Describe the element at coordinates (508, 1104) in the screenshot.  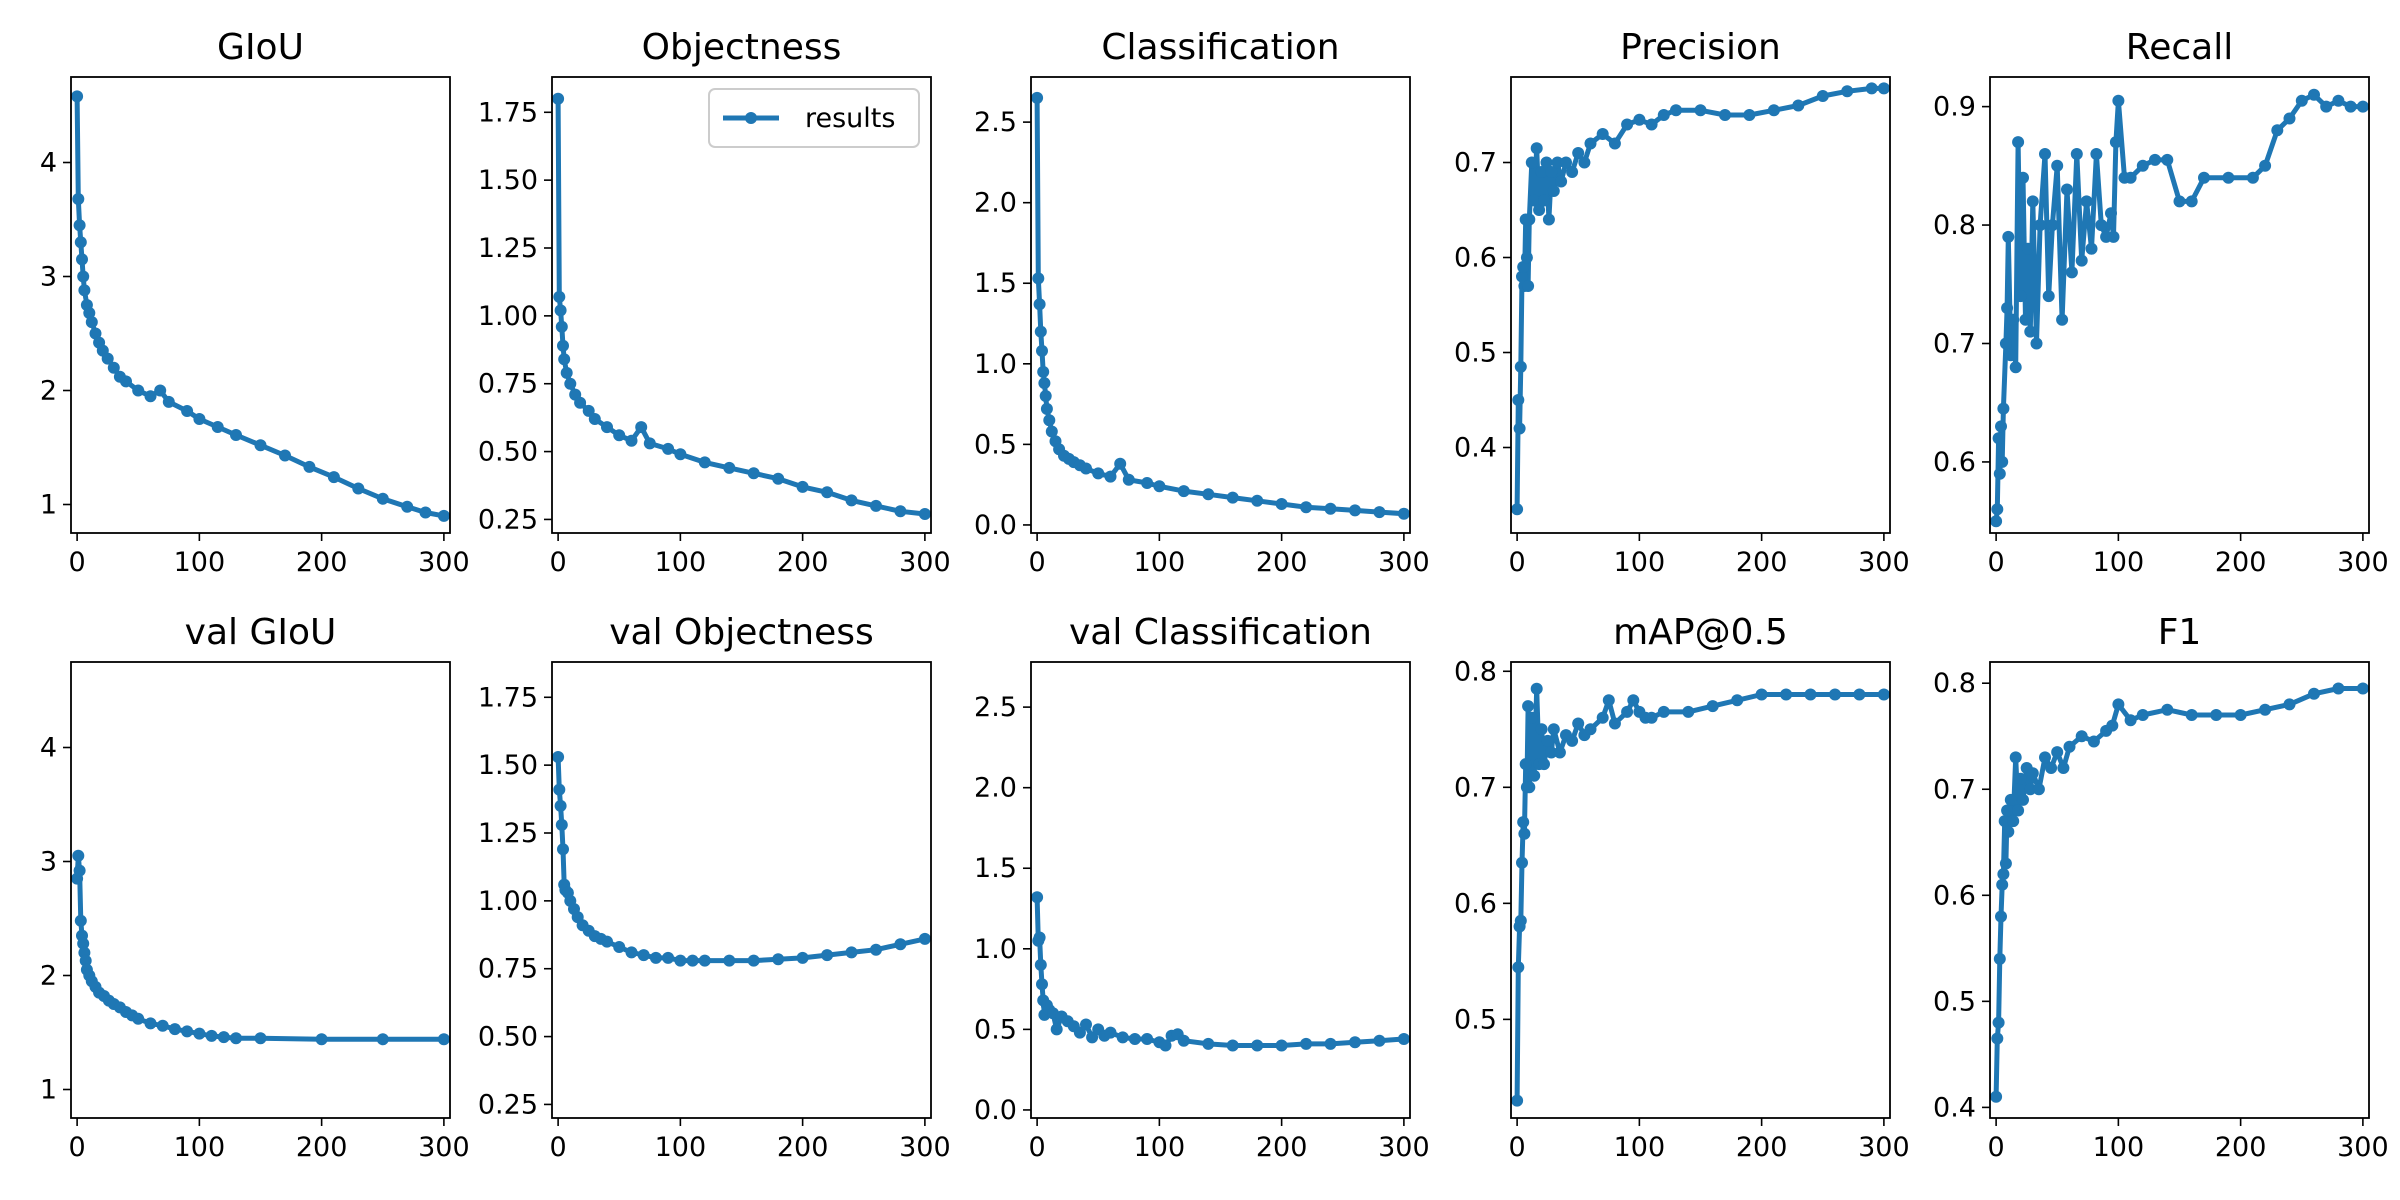
I see `y-tick-label: 0.25` at that location.